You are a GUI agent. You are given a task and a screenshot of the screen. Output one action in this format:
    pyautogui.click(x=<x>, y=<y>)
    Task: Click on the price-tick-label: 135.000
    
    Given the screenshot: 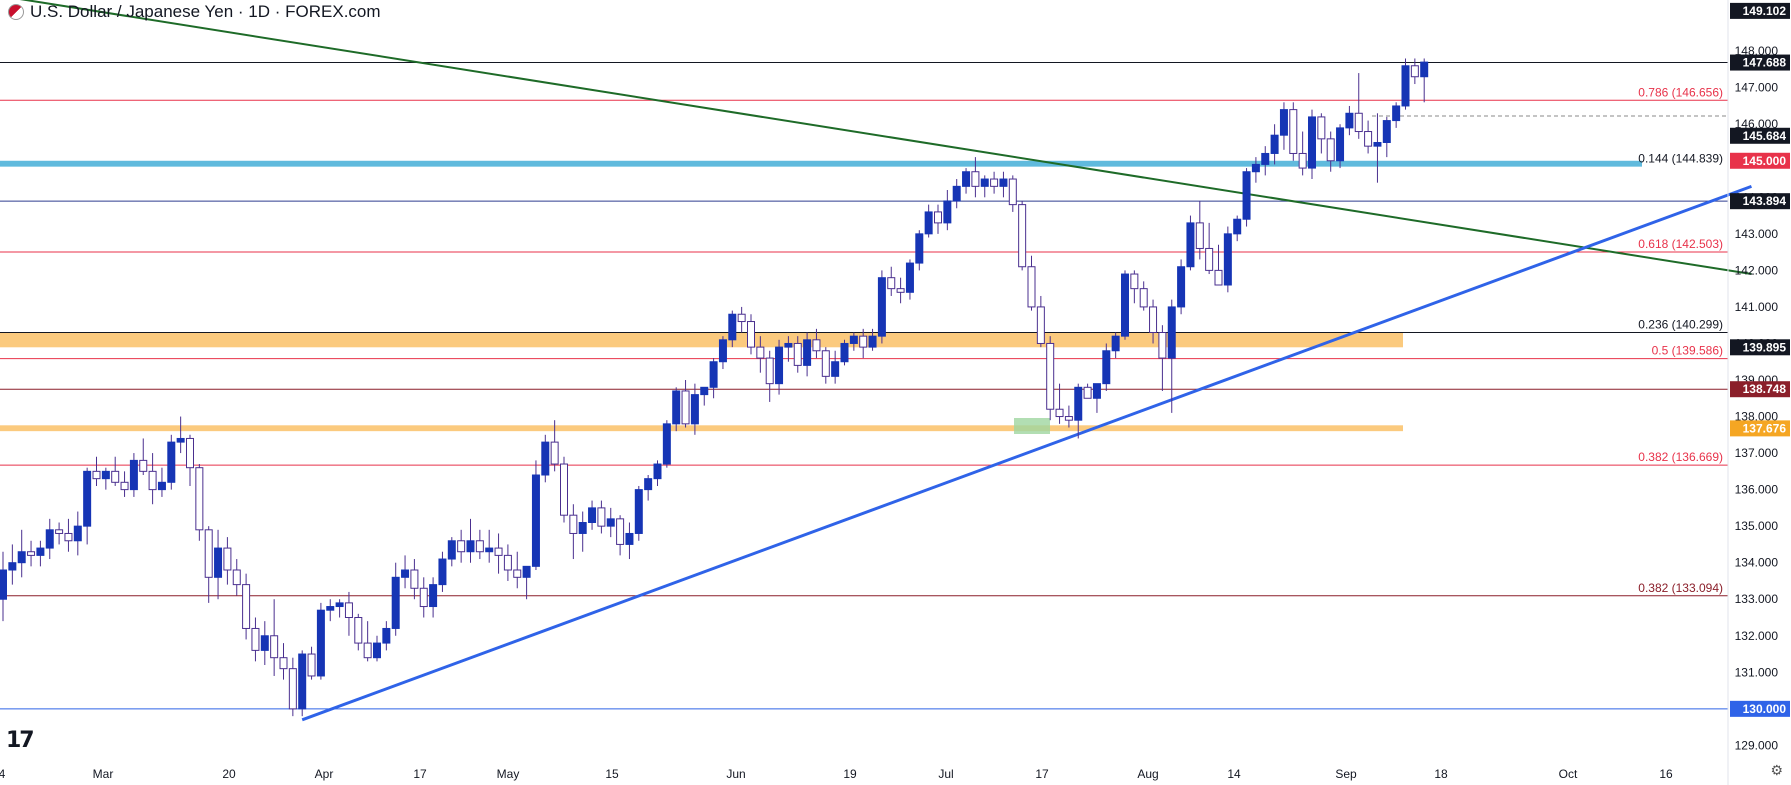 What is the action you would take?
    pyautogui.click(x=1757, y=526)
    